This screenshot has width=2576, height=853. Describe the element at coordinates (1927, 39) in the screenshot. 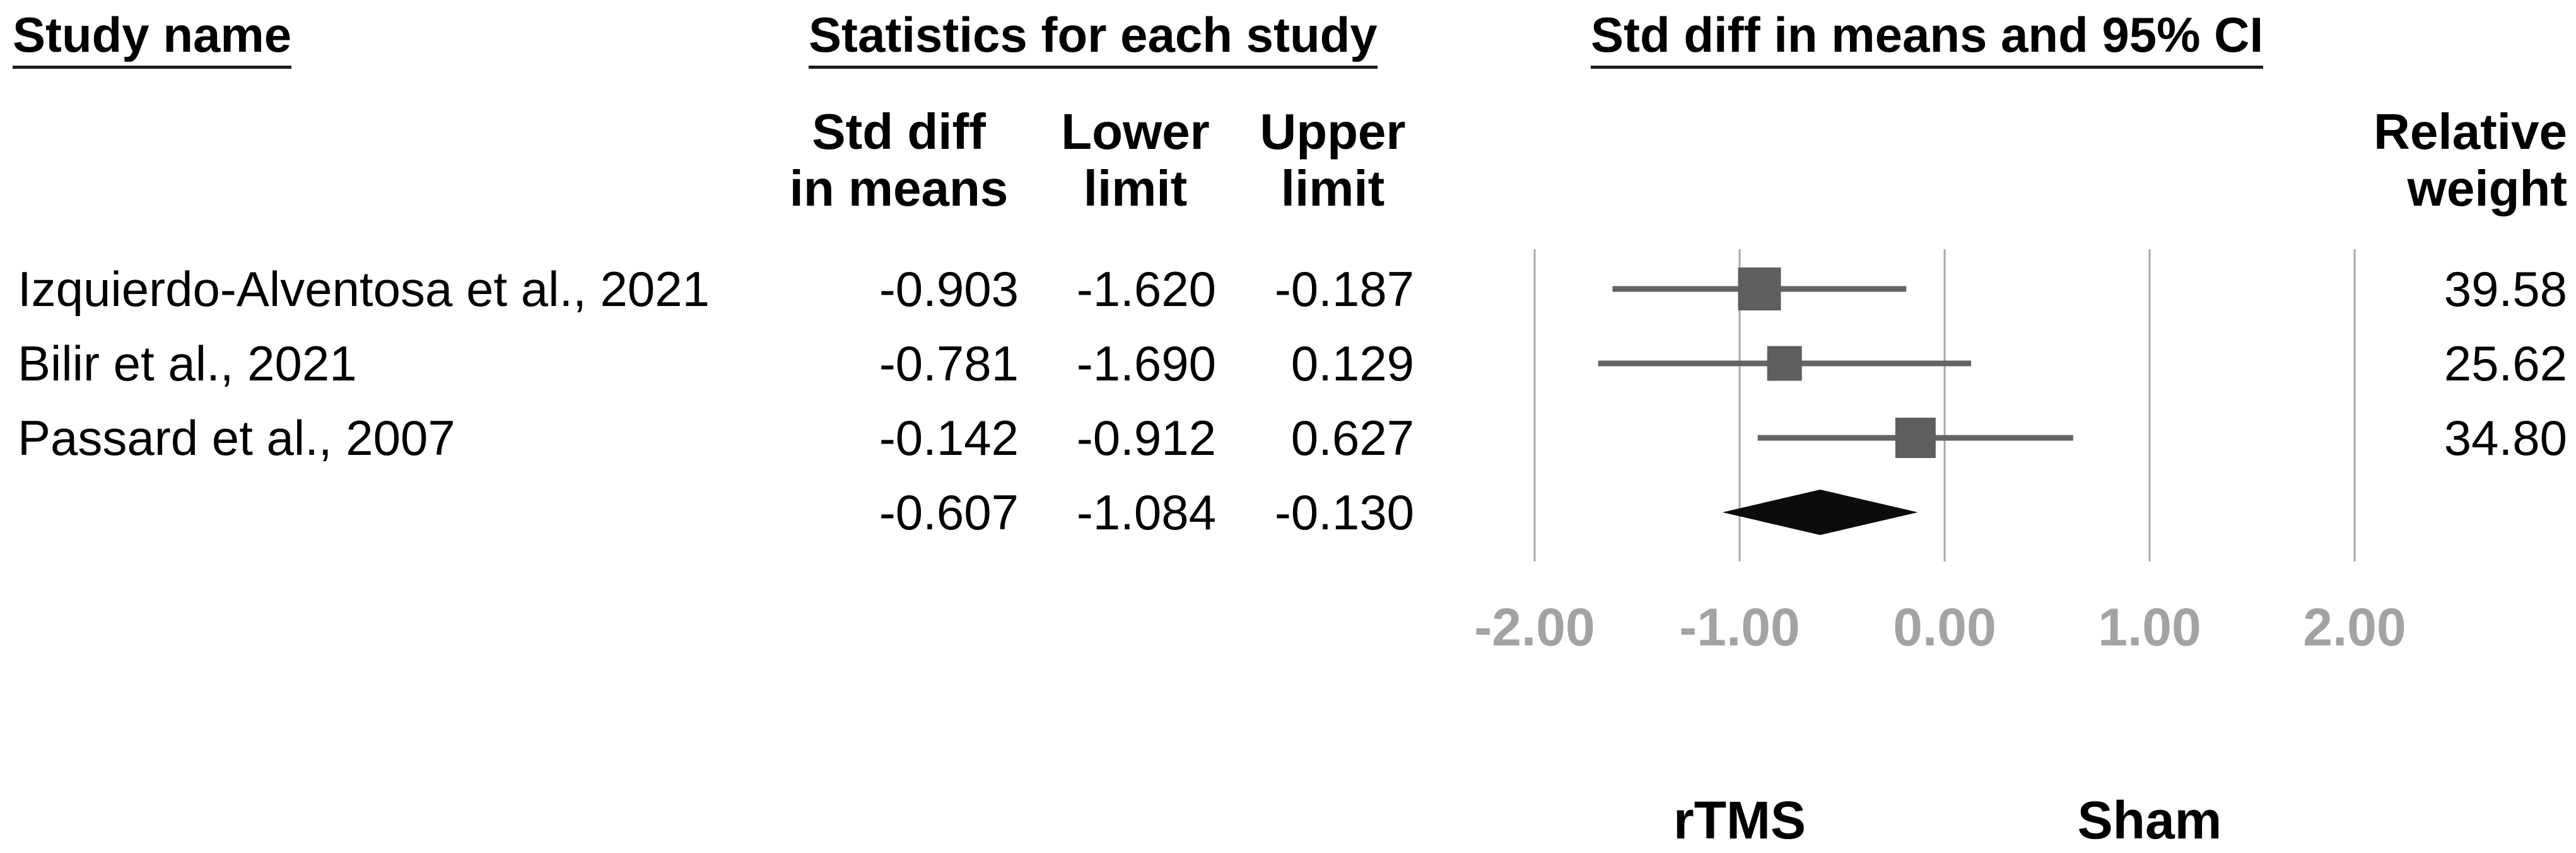

I see `header-plot-title: Std diff in means and 95% CI` at that location.